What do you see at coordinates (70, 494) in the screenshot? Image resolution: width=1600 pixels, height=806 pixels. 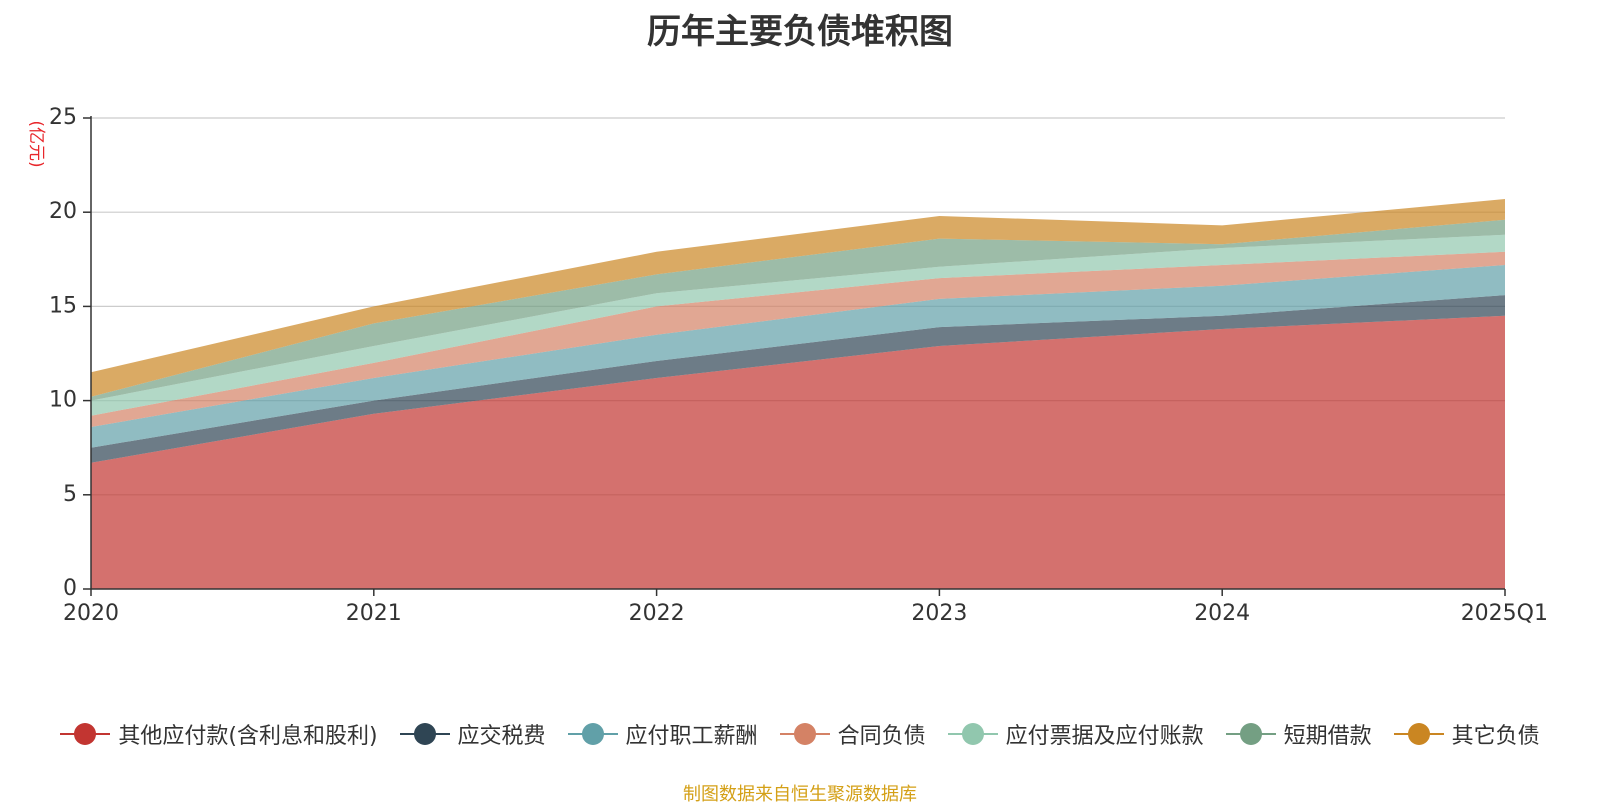 I see `y-tick-label: 5` at bounding box center [70, 494].